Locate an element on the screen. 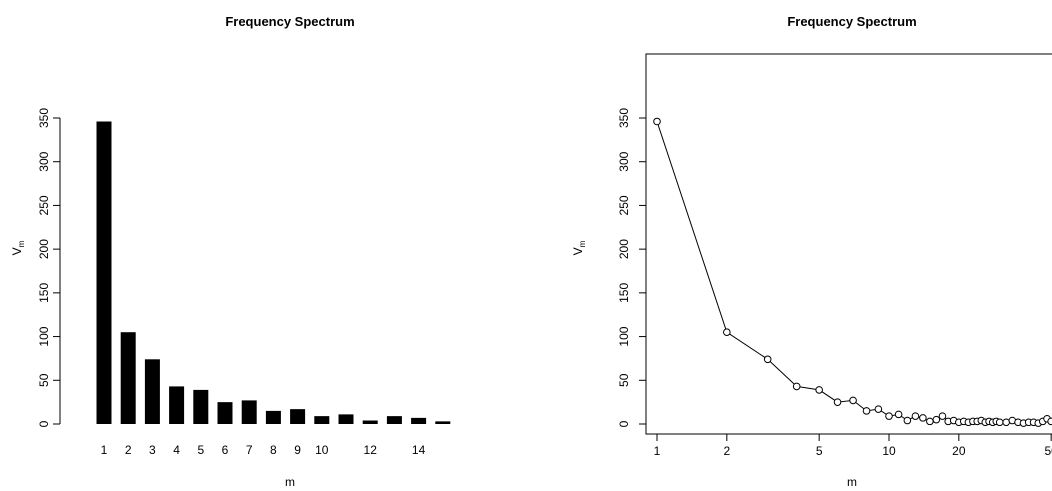  line-chart-y-axis-label: Vm is located at coordinates (579, 247).